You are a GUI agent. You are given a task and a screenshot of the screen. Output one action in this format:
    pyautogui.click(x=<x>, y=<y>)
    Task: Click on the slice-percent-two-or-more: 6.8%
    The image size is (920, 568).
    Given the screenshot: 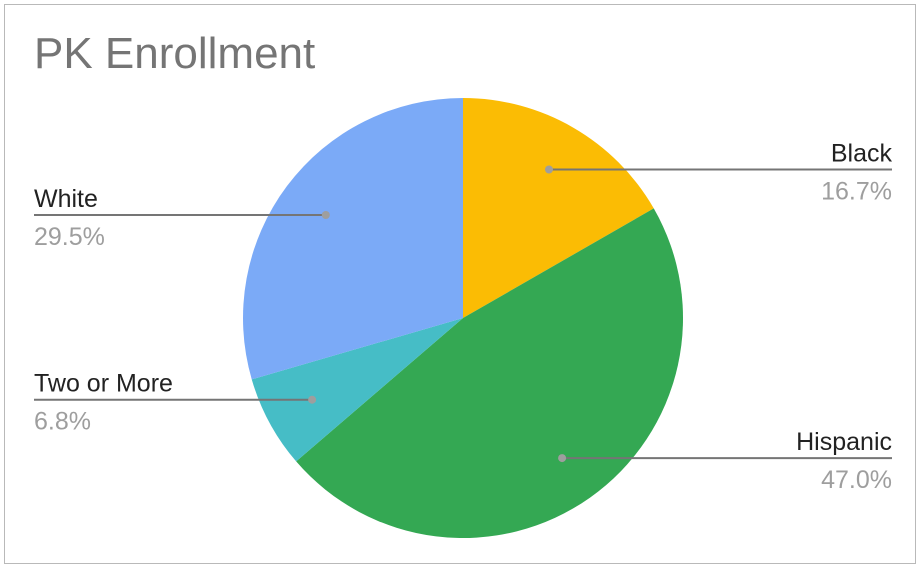 What is the action you would take?
    pyautogui.click(x=62, y=422)
    